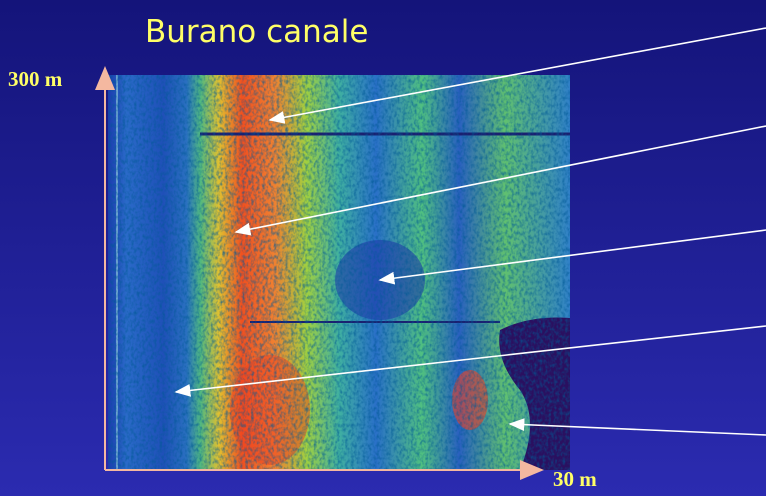 This screenshot has width=766, height=496. Describe the element at coordinates (575, 479) in the screenshot. I see `x-axis-label: 30 m` at that location.